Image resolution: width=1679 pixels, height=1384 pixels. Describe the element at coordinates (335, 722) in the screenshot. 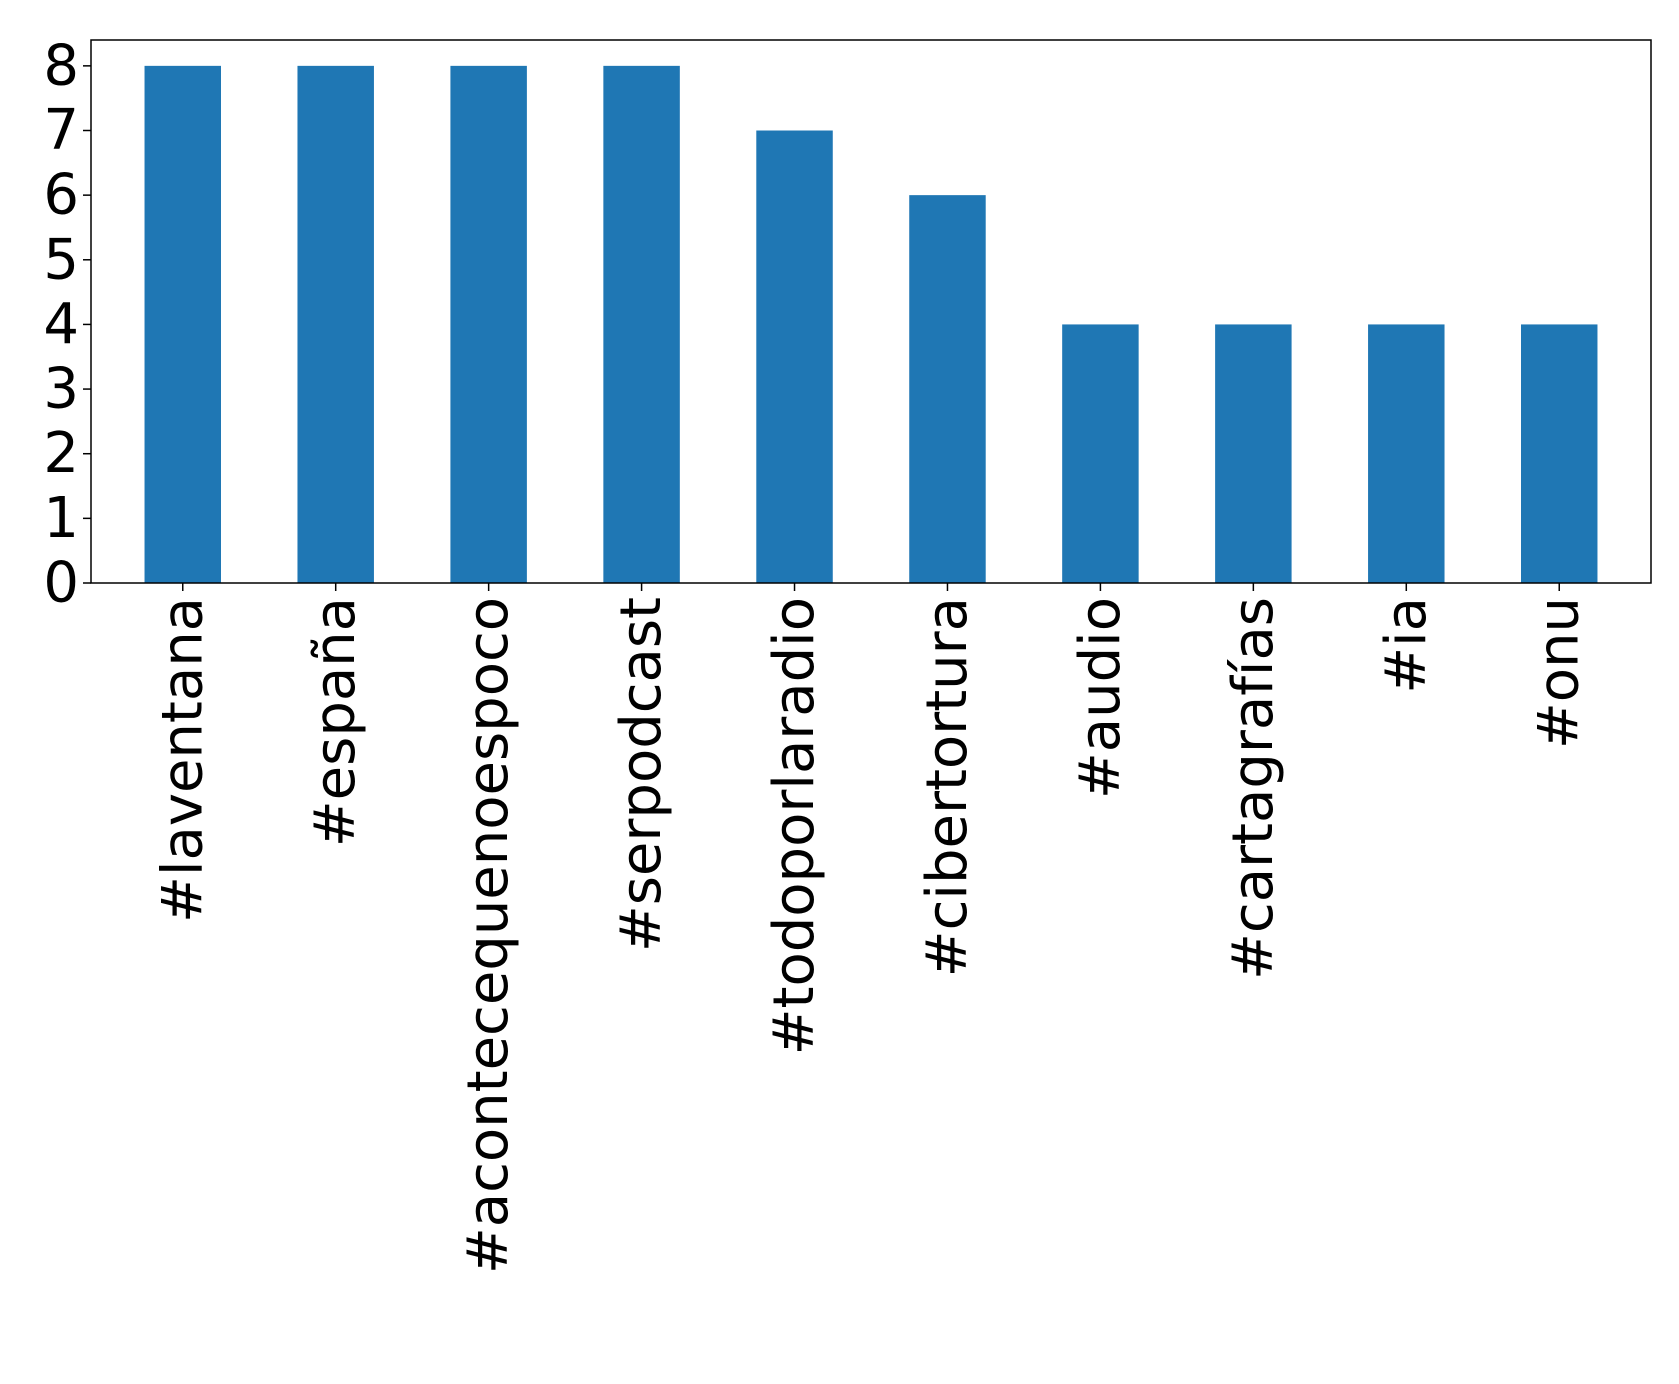

I see `x-tick-label-1: #españa` at that location.